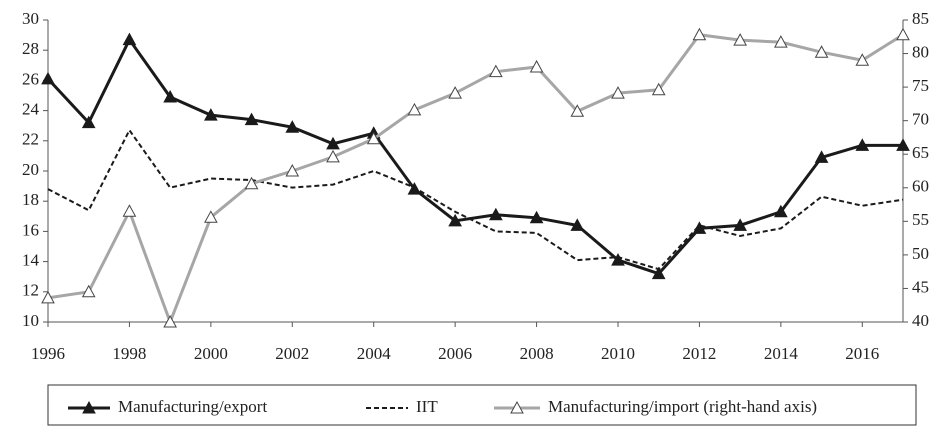  What do you see at coordinates (455, 353) in the screenshot?
I see `x-tick-label: 2006` at bounding box center [455, 353].